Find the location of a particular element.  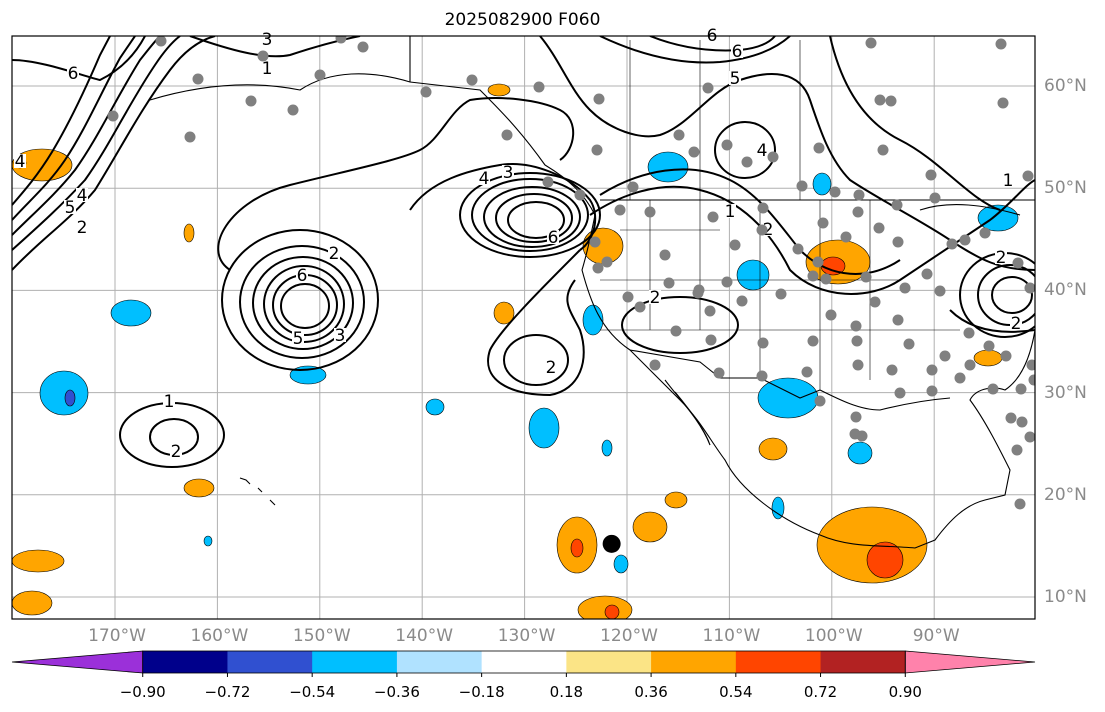

colorbar-tick-label: −0.18 is located at coordinates (481, 692).